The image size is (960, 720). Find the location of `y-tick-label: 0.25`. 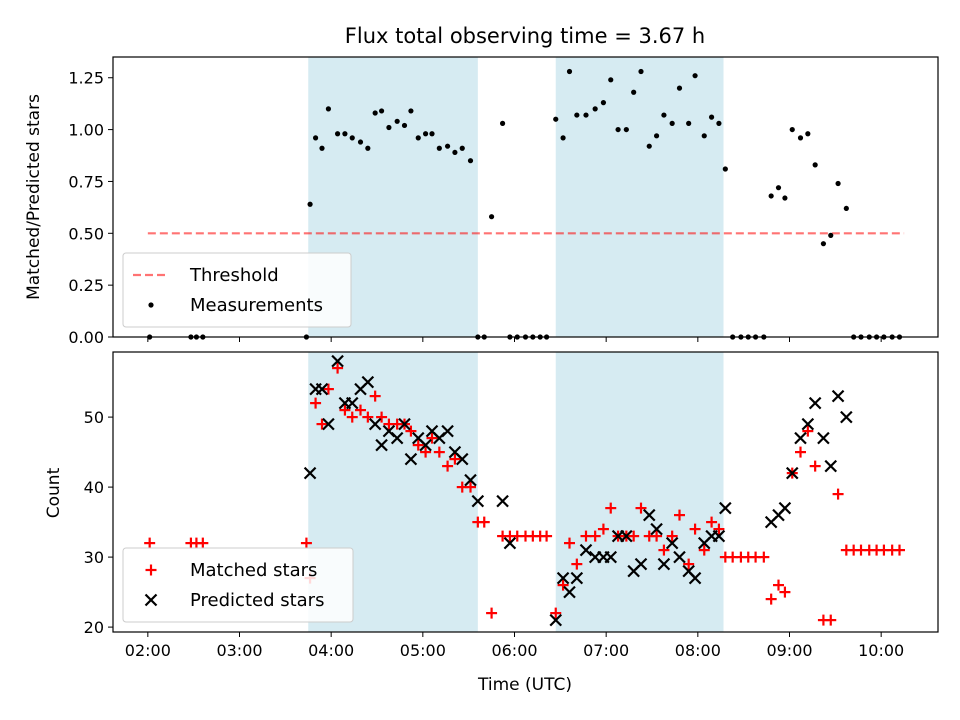

y-tick-label: 0.25 is located at coordinates (86, 285).